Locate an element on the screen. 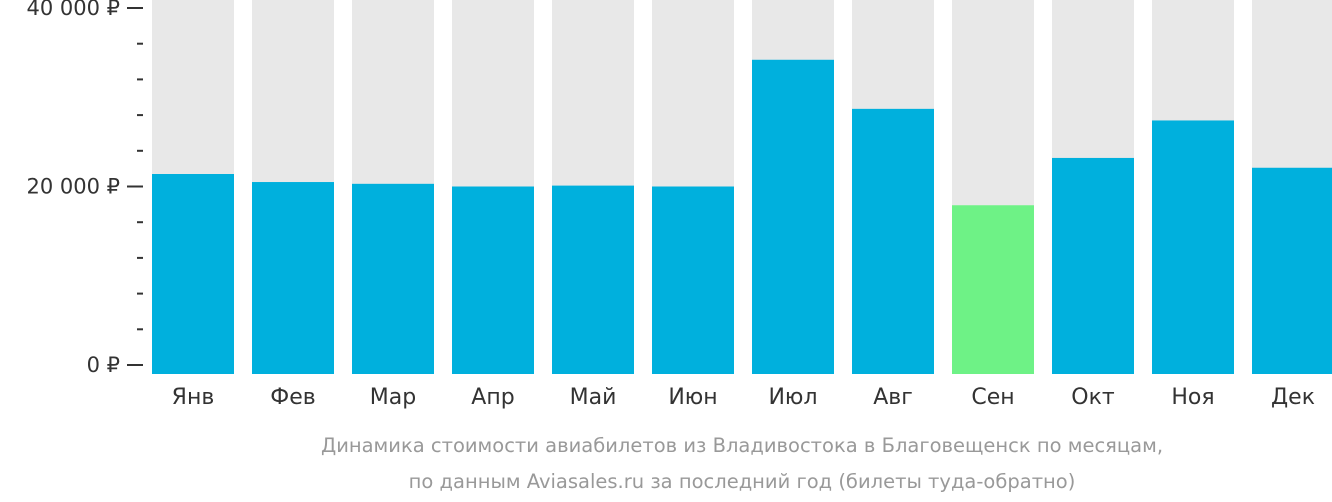 The width and height of the screenshot is (1332, 502). x-tick-label: Фев is located at coordinates (292, 397).